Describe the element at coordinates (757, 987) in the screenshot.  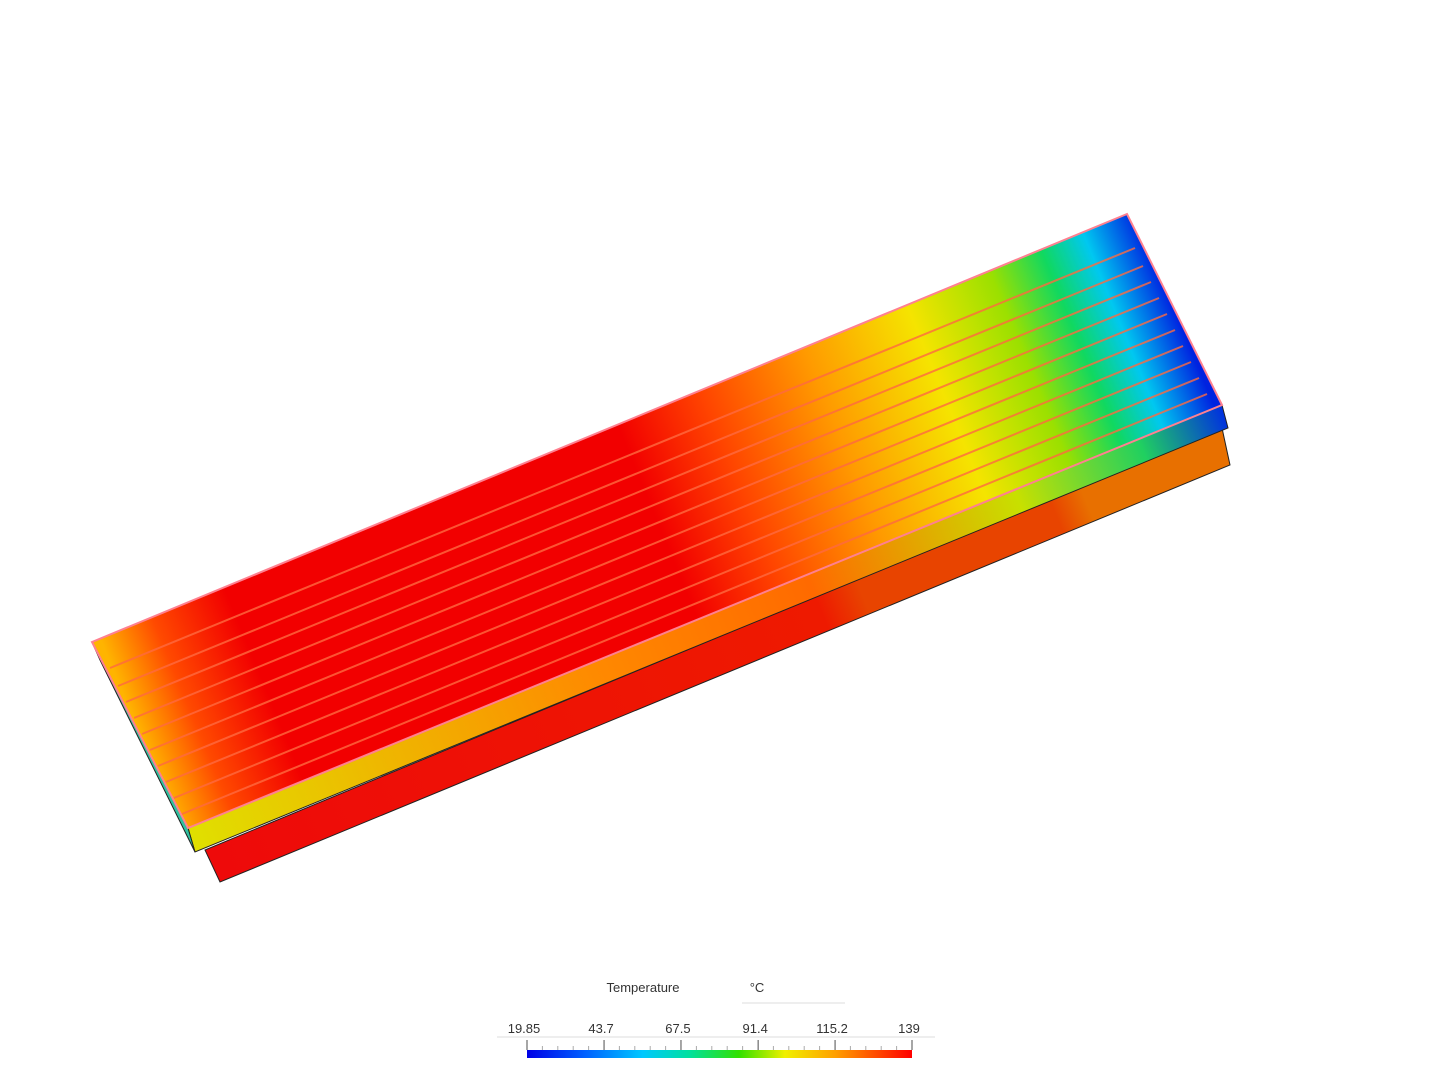
I see `legend-unit: °C` at that location.